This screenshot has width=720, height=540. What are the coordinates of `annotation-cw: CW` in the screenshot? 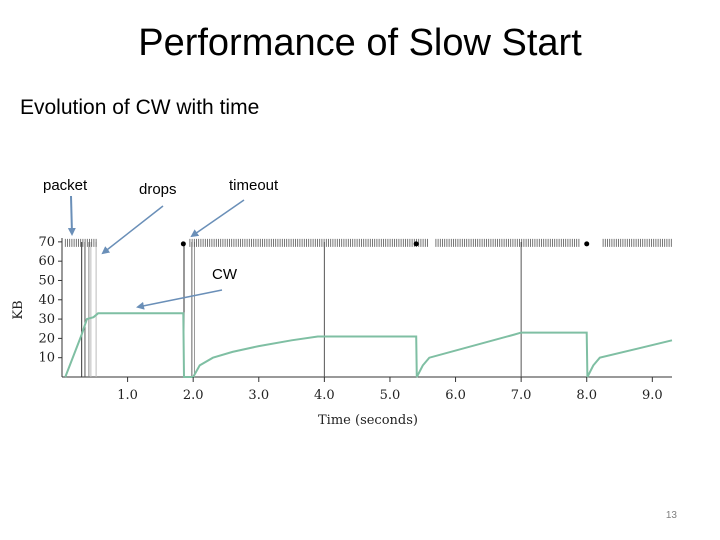 It's located at (225, 274).